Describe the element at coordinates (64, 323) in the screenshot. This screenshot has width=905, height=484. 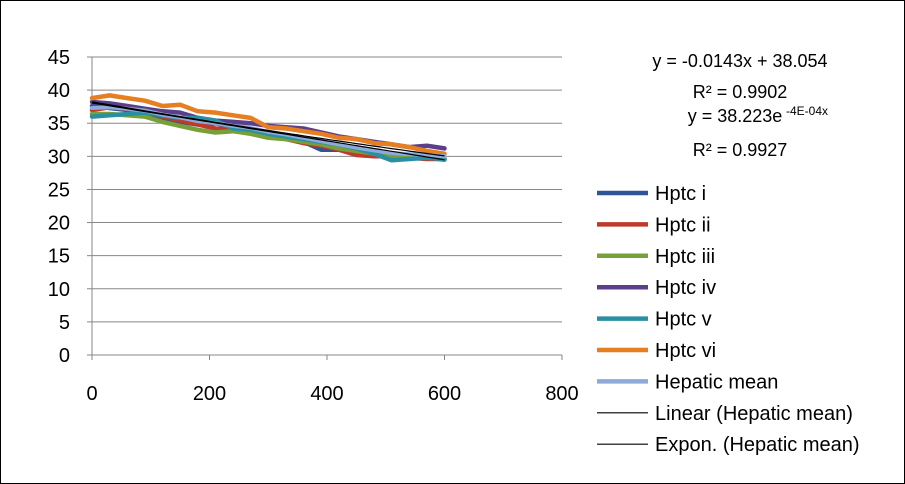
I see `y-tick-label-5: 5` at that location.